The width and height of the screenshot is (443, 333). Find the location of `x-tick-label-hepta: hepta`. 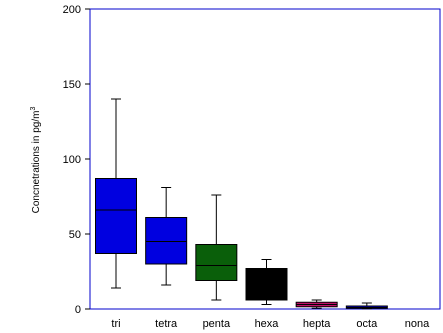

x-tick-label-hepta: hepta is located at coordinates (317, 324).